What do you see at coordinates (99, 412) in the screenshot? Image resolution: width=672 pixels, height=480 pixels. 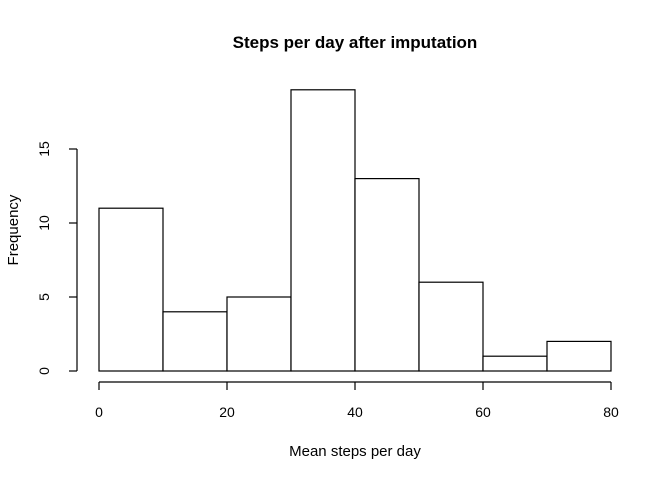 I see `x-tick-label-0: 0` at bounding box center [99, 412].